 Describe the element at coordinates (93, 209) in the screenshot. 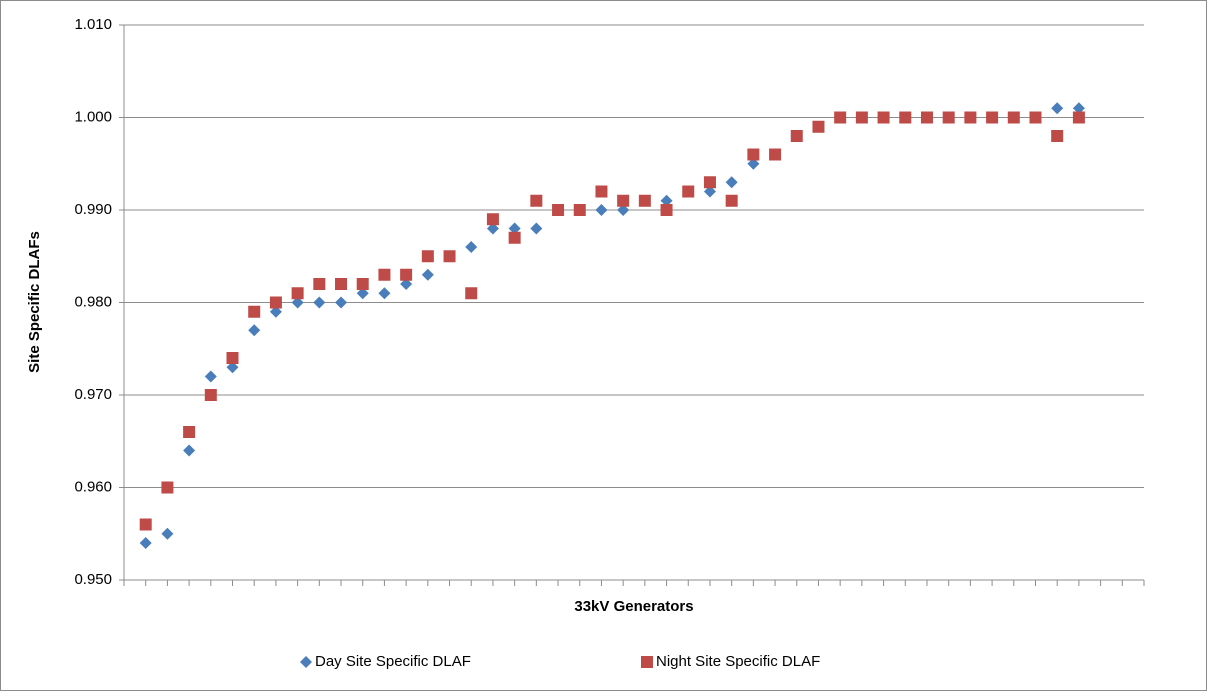

I see `y-tick-label: 0.990` at that location.